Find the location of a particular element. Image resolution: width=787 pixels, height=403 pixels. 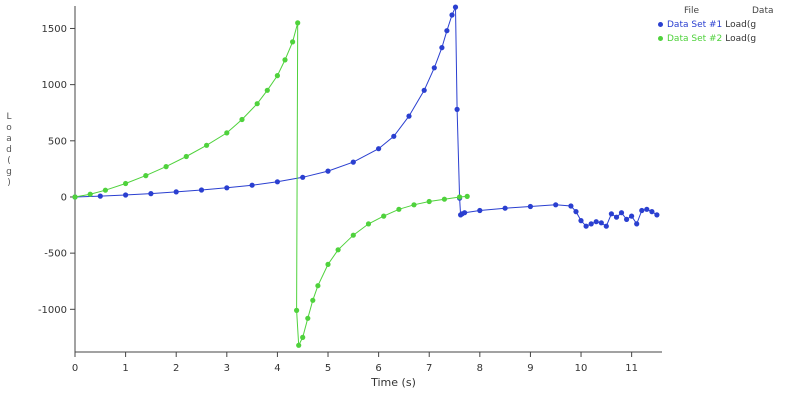

legend-series-name: Data Set #2 is located at coordinates (695, 39).